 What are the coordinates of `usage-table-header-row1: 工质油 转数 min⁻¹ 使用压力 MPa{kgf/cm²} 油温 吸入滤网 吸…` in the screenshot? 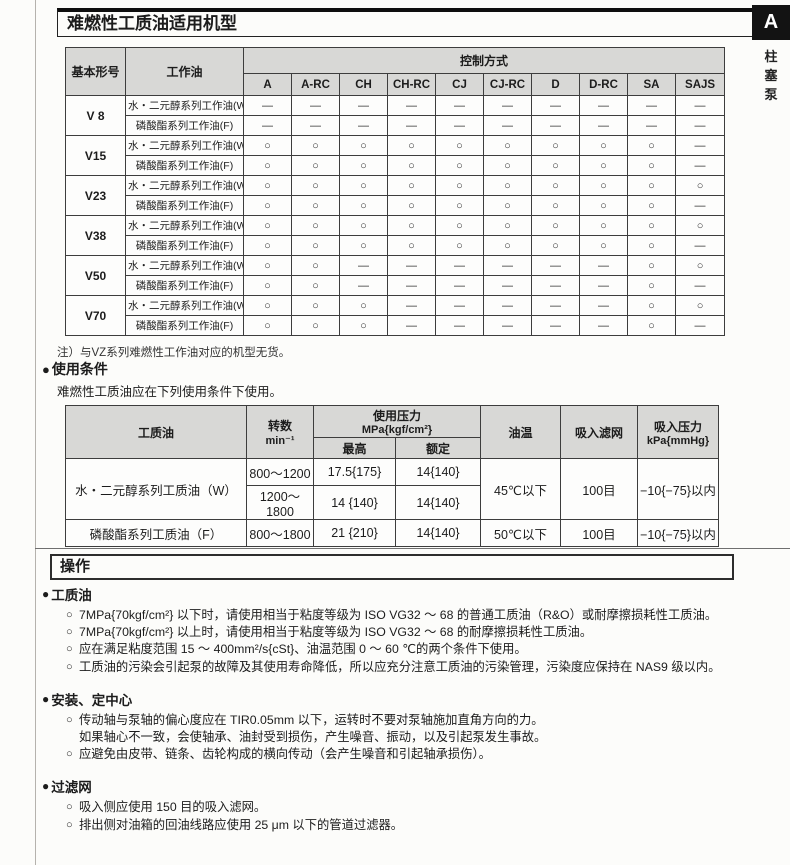 It's located at (392, 432).